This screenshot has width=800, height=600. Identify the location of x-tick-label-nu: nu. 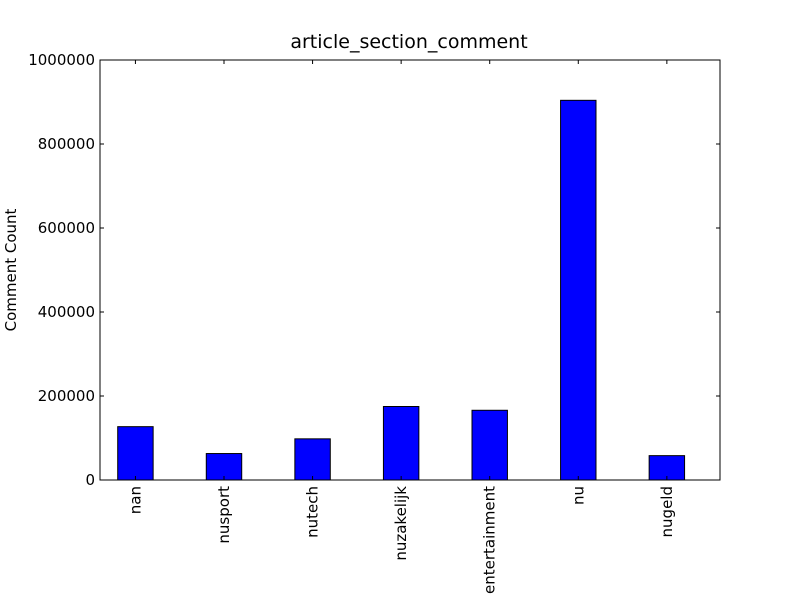
(578, 495).